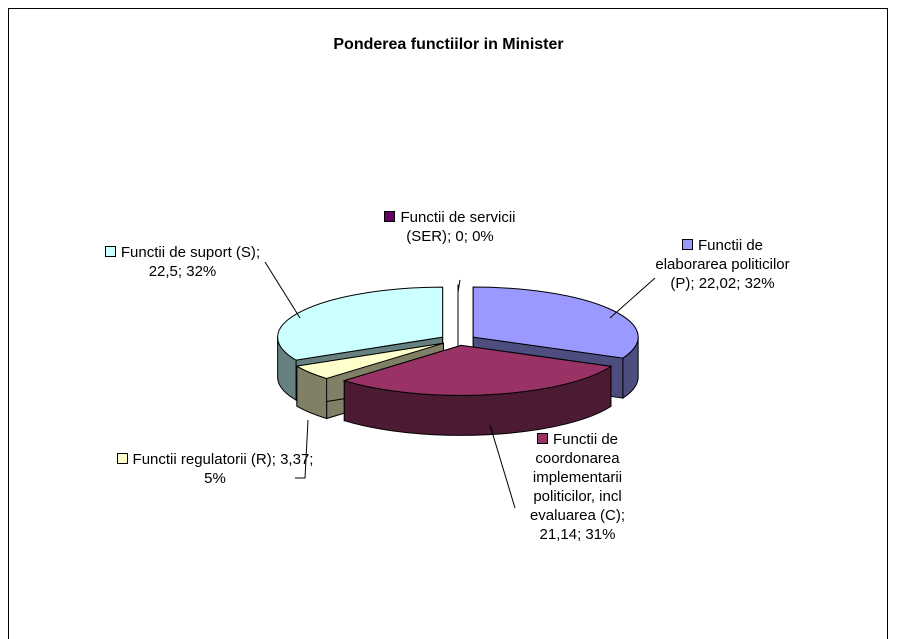  Describe the element at coordinates (163, 271) in the screenshot. I see `value-label: 22,5` at that location.